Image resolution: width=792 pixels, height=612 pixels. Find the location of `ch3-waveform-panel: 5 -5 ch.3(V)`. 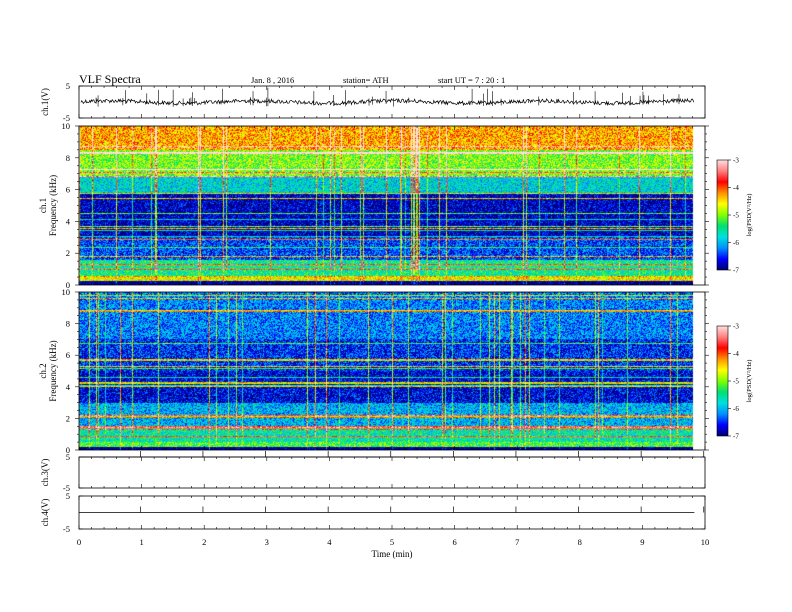

ch3-waveform-panel: 5 -5 ch.3(V) is located at coordinates (373, 472).